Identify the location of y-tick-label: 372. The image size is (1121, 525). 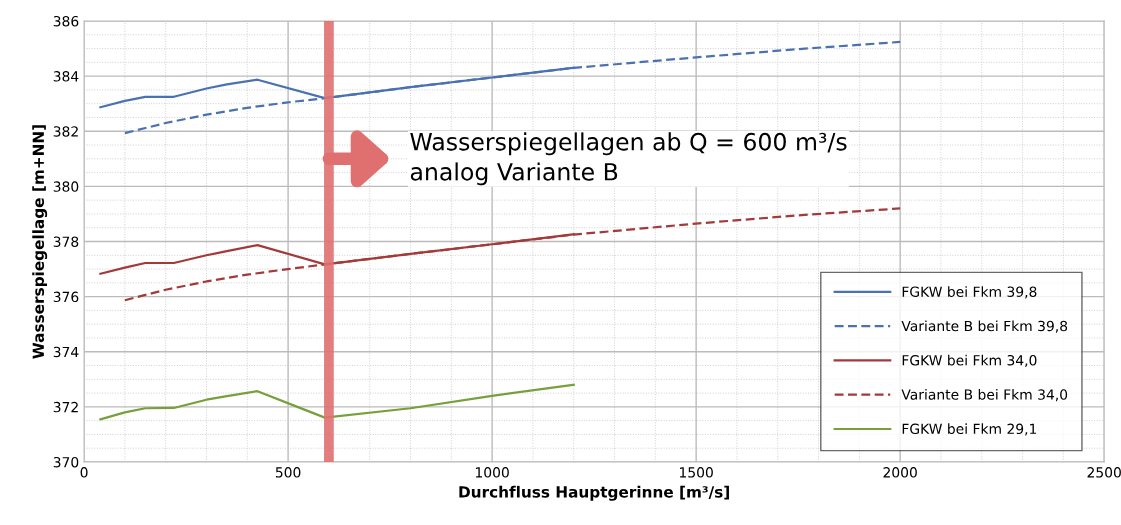
(65, 407).